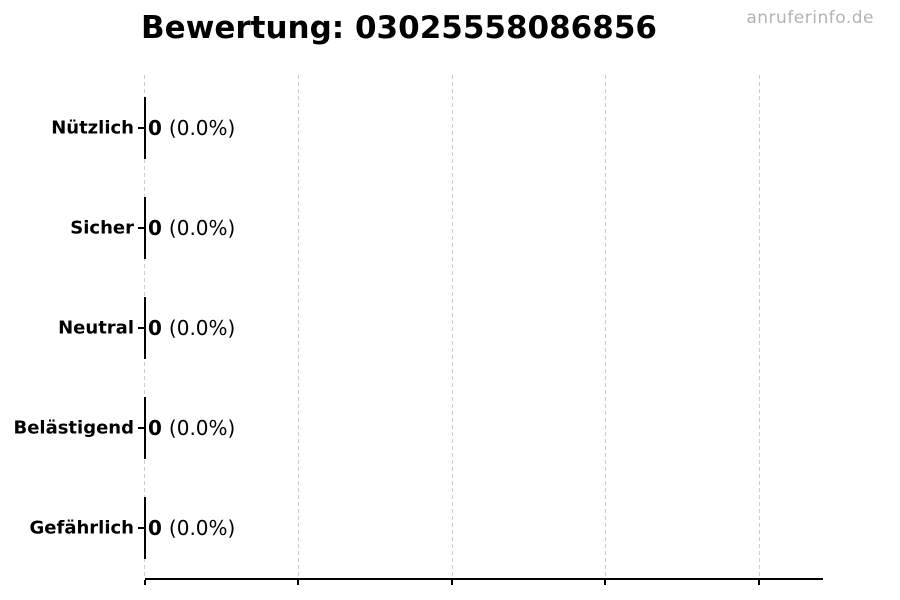  Describe the element at coordinates (810, 18) in the screenshot. I see `watermark: anruferinfo.de` at that location.